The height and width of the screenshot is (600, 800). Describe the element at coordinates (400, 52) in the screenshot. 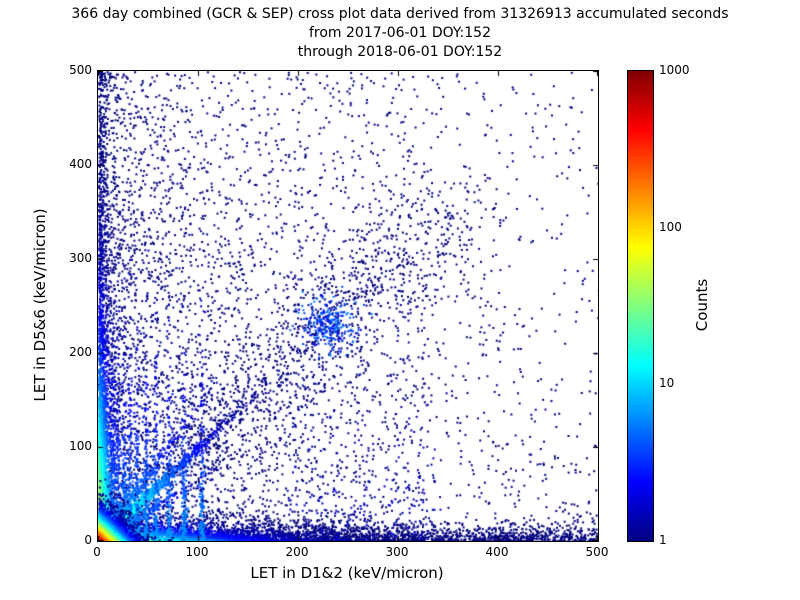

I see `title-line-3: through 2018-06-01 DOY:152` at that location.